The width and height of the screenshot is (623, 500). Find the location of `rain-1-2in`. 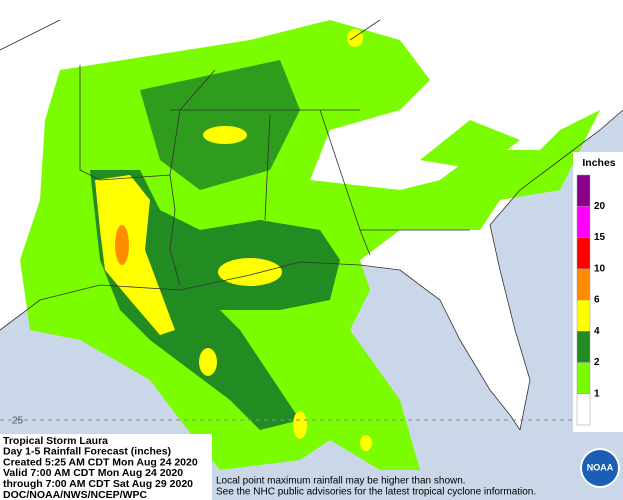

rain-1-2in is located at coordinates (470, 145).